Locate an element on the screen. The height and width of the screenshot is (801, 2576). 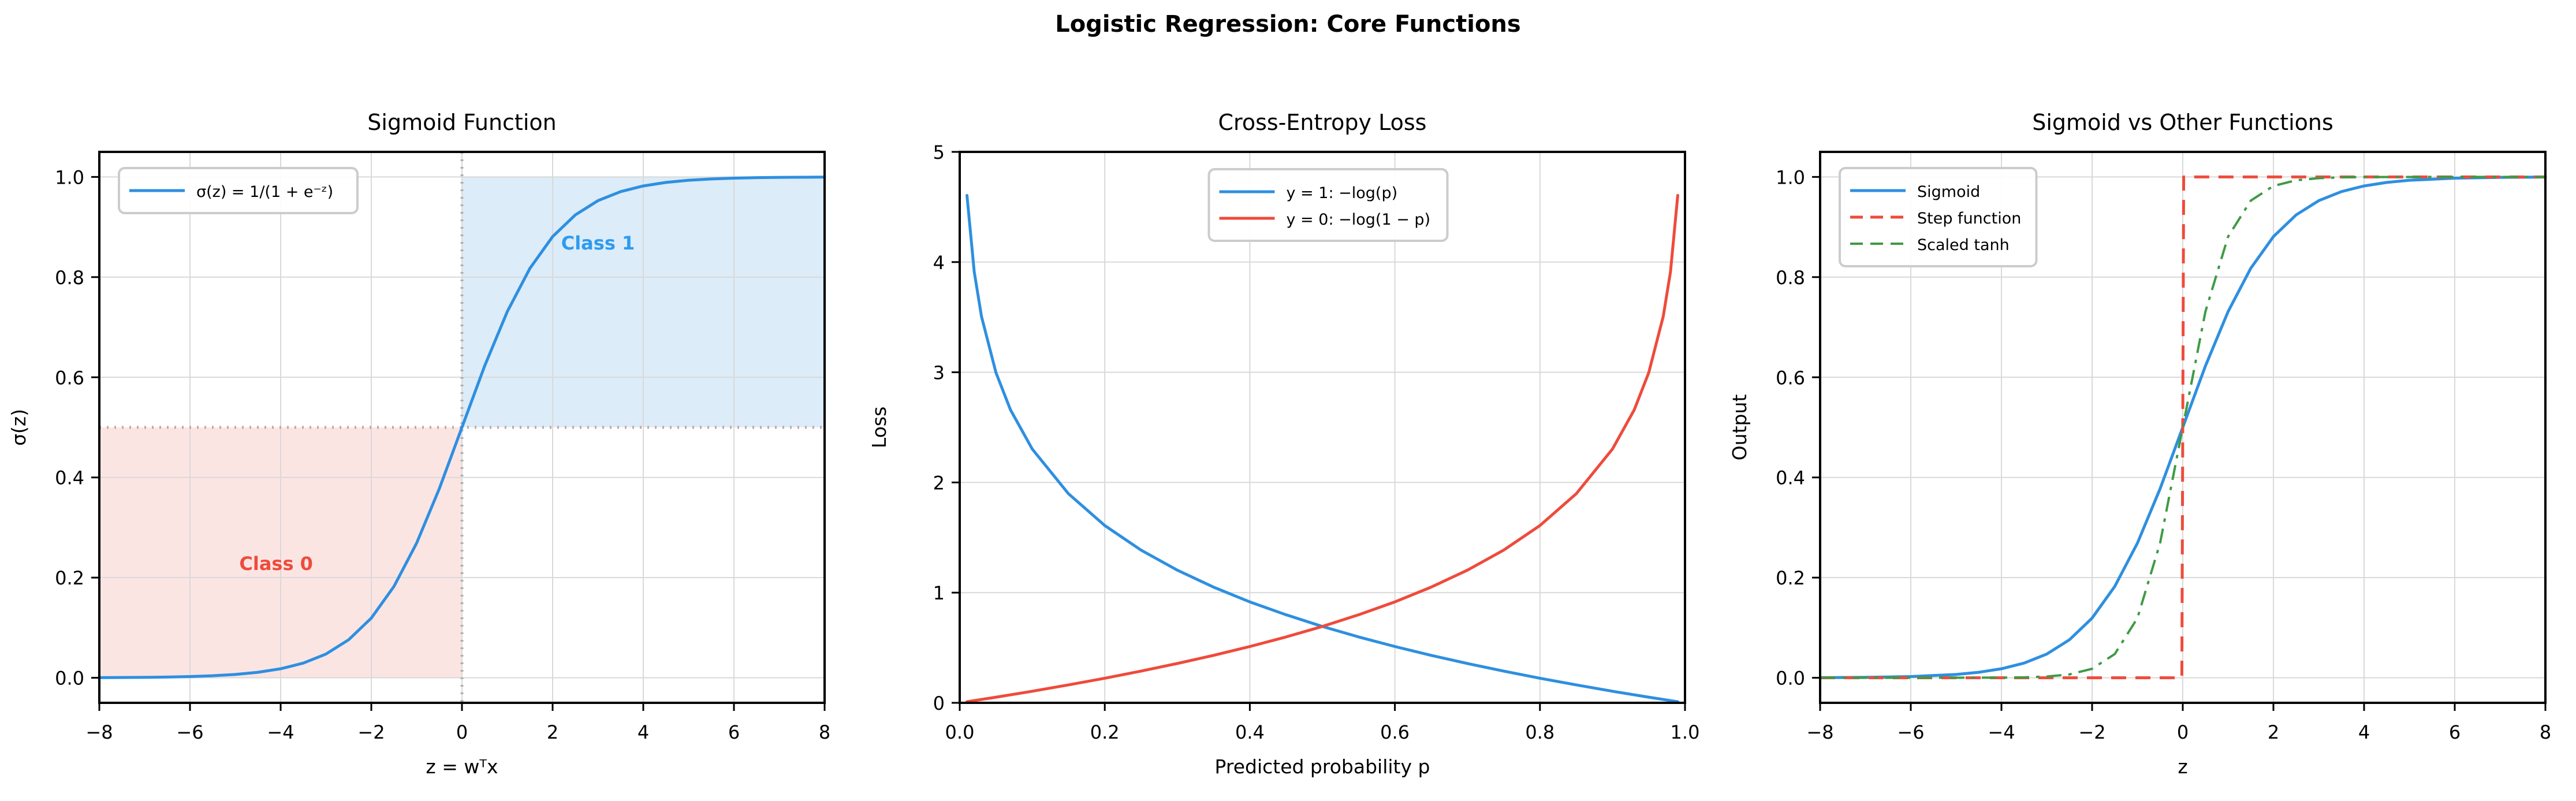
y-axis-label: σ(z) is located at coordinates (19, 427).